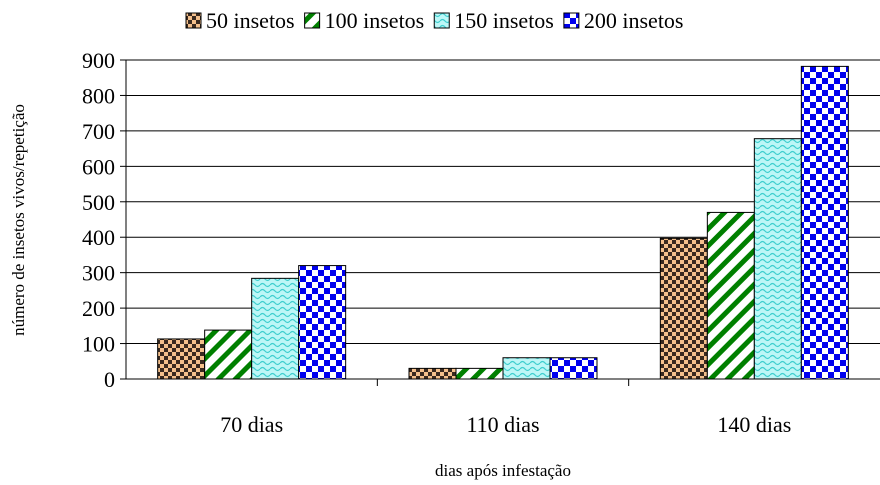 This screenshot has width=880, height=485. I want to click on y-tick-label: 700, so click(98, 131).